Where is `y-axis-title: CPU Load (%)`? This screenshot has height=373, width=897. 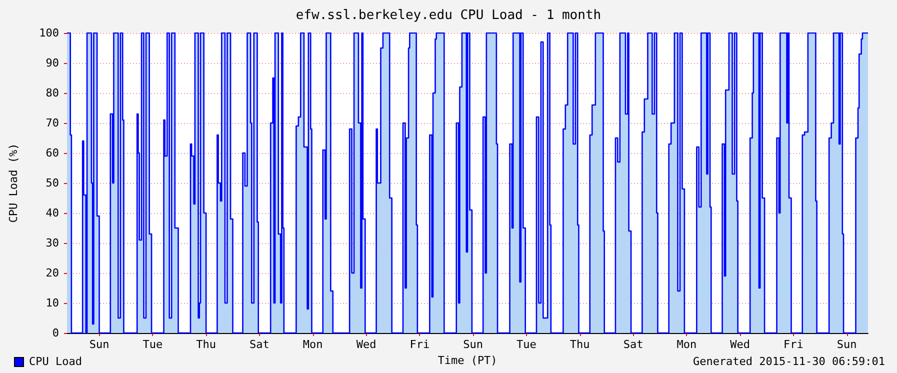 y-axis-title: CPU Load (%) is located at coordinates (13, 183).